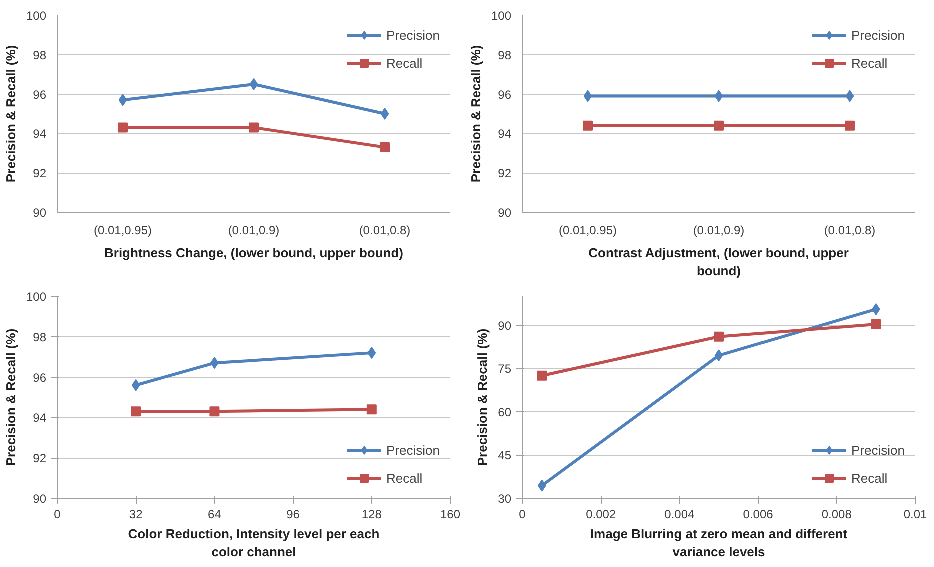 This screenshot has width=934, height=567. Describe the element at coordinates (505, 455) in the screenshot. I see `y-tick-label: 45` at that location.